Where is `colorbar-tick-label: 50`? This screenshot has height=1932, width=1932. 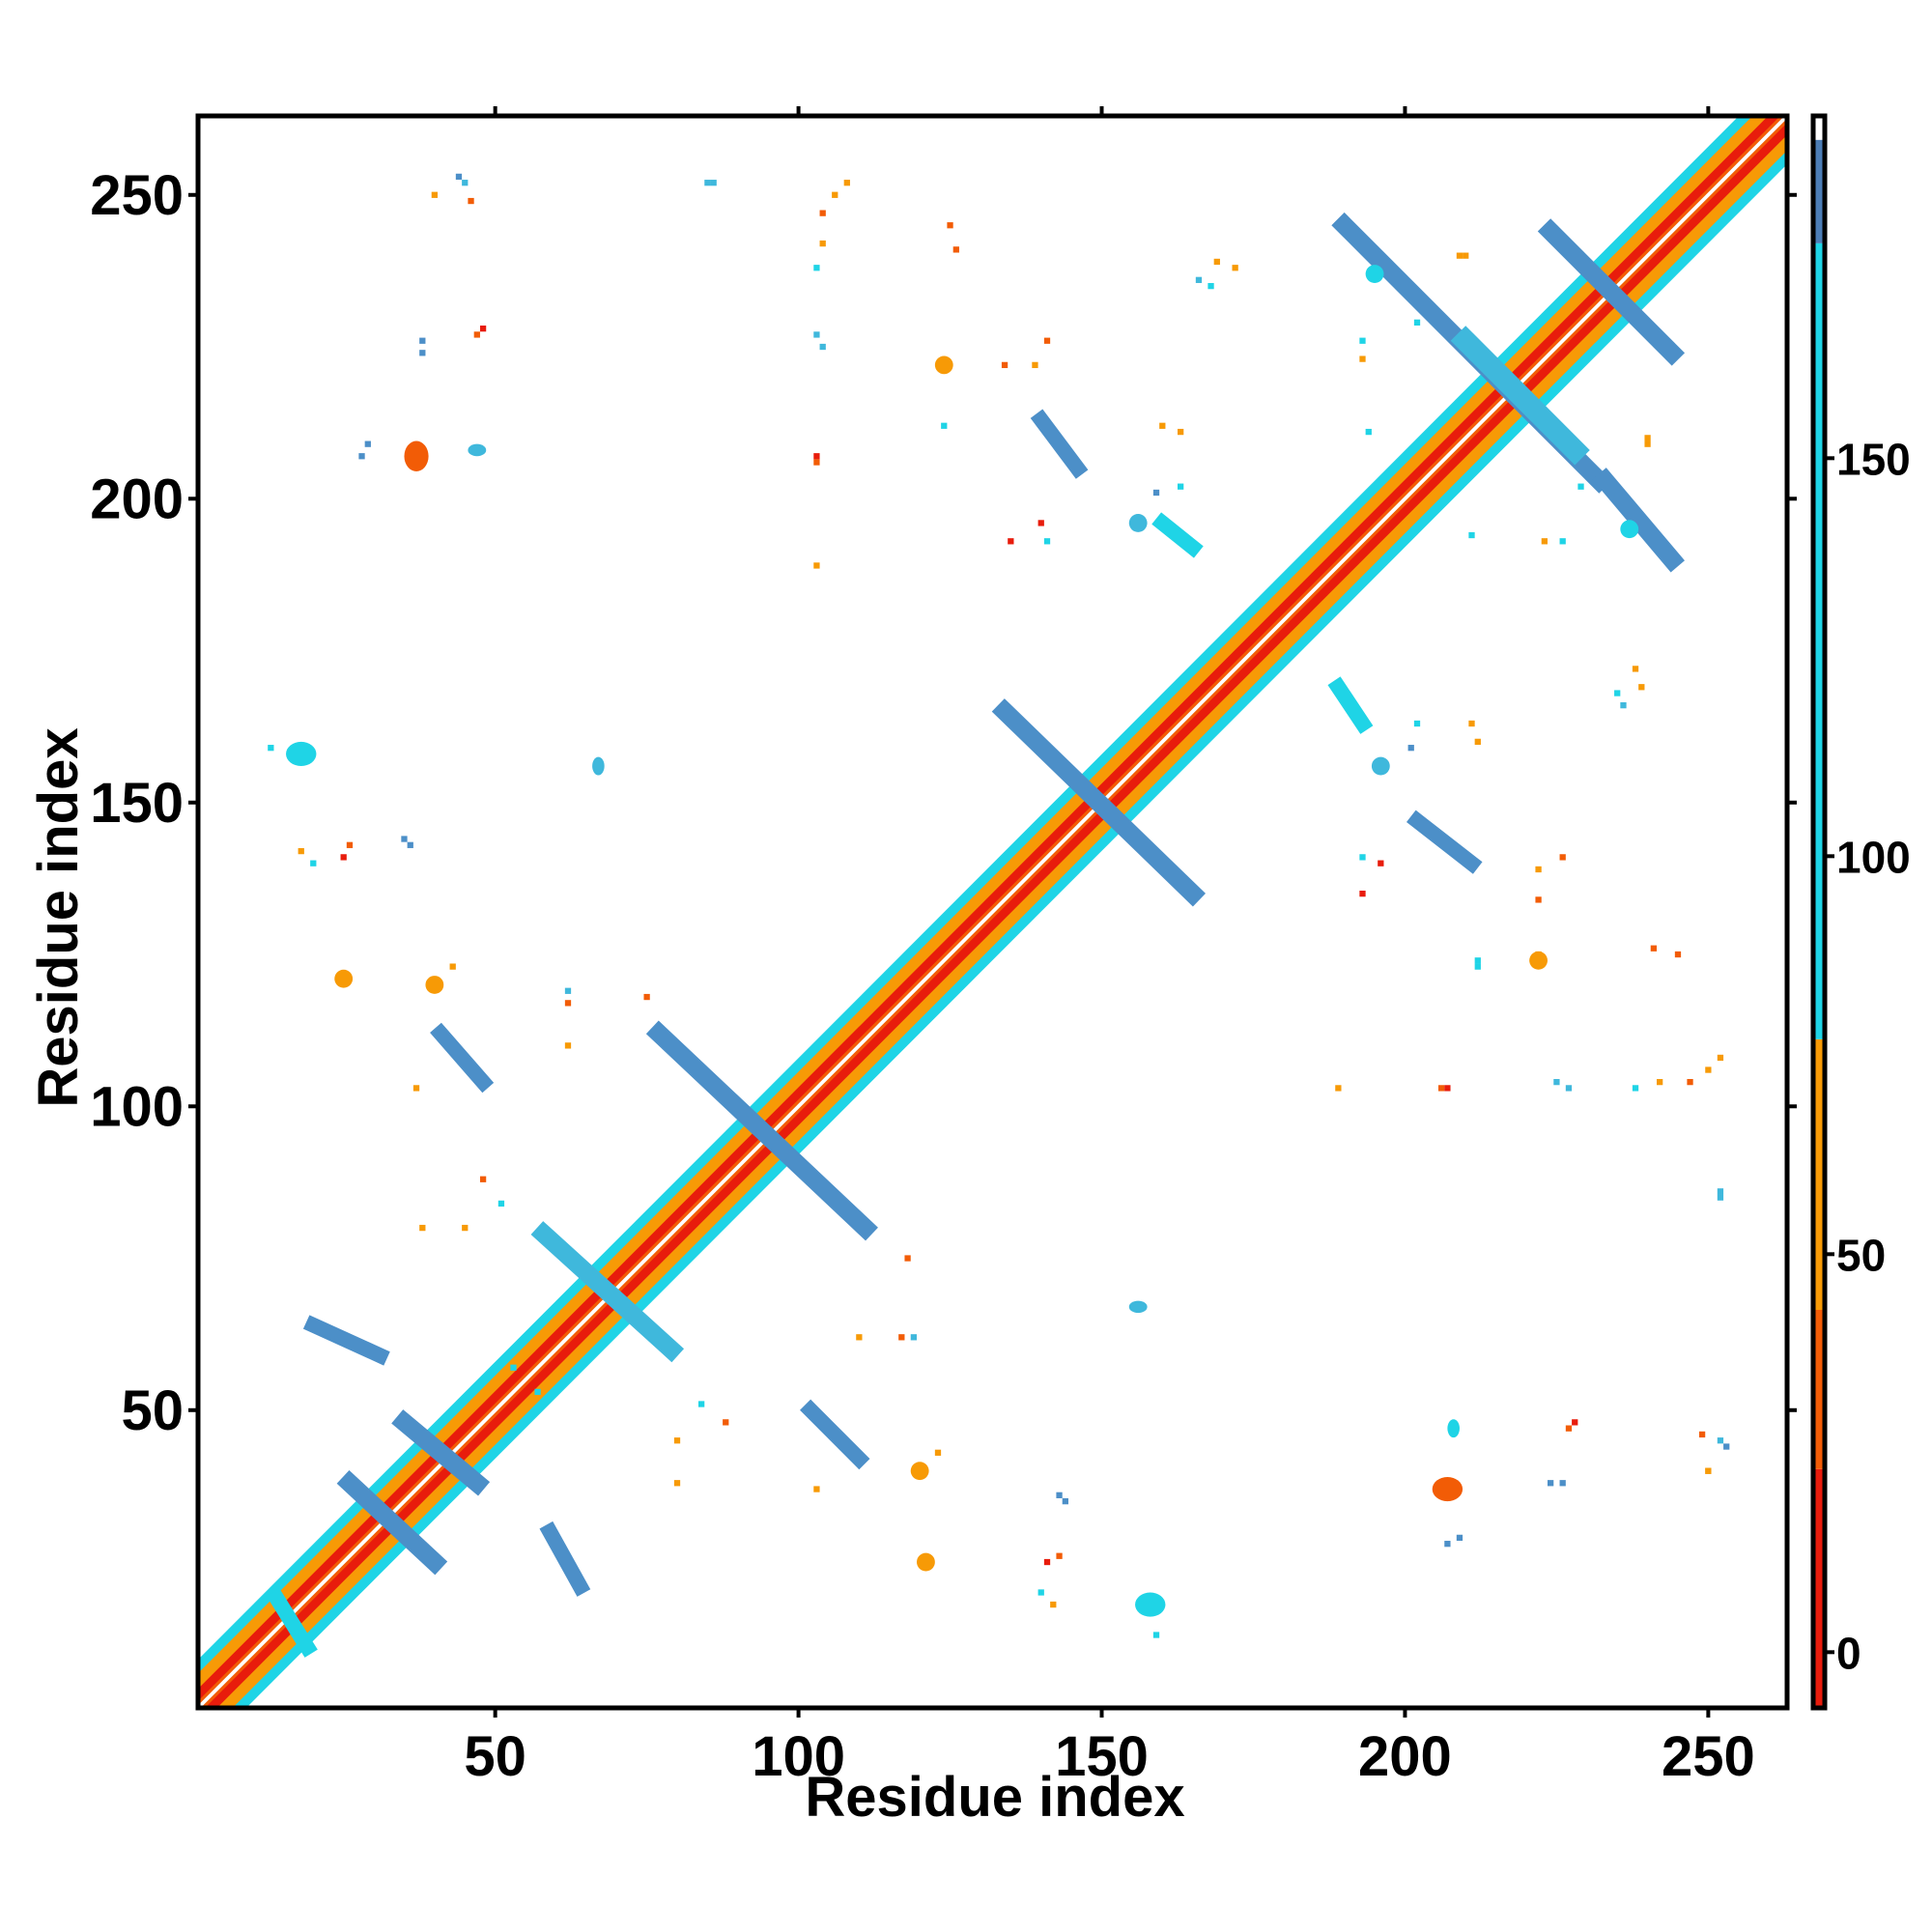 colorbar-tick-label: 50 is located at coordinates (1861, 1255).